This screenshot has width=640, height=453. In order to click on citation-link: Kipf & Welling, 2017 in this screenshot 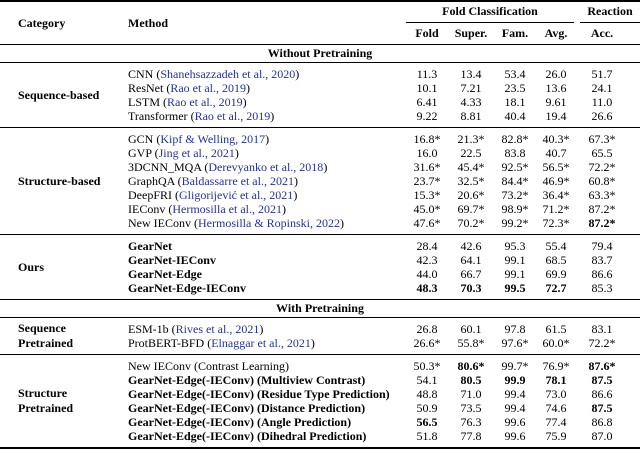, I will do `click(213, 139)`.